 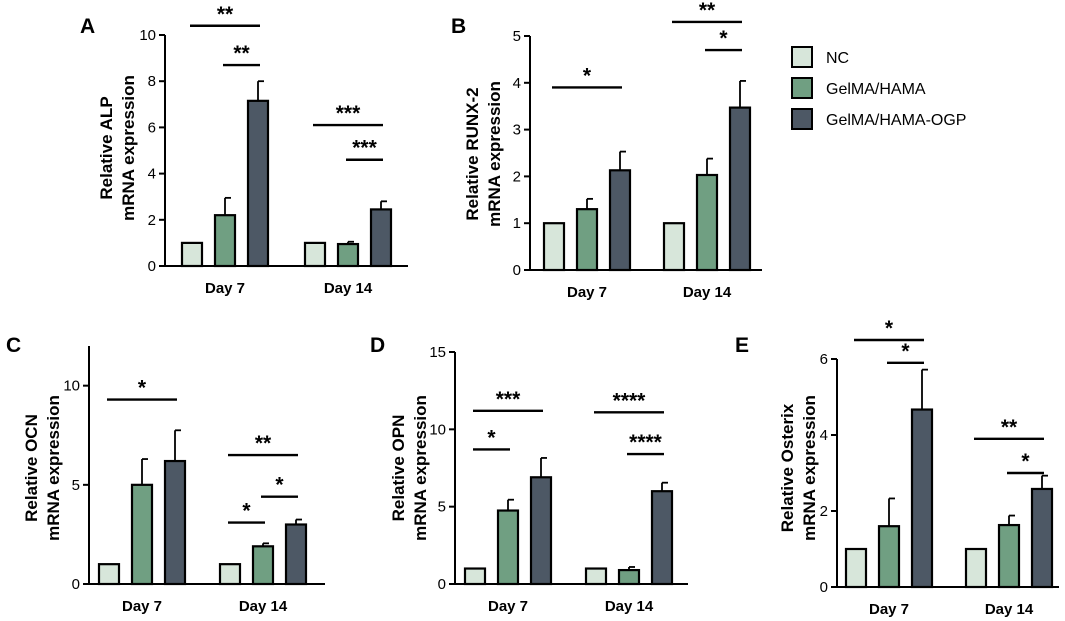 What do you see at coordinates (437, 352) in the screenshot?
I see `y-tick-label: 15` at bounding box center [437, 352].